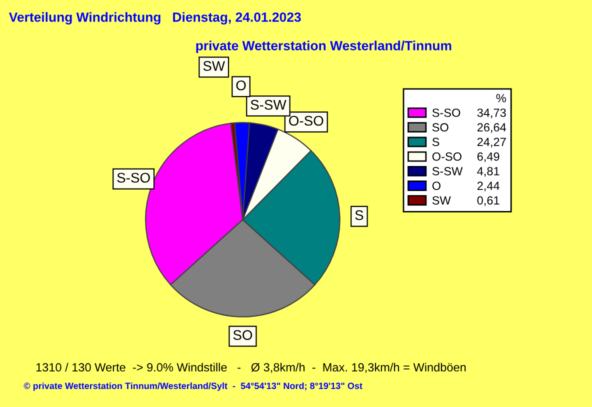 The height and width of the screenshot is (407, 592). I want to click on chart-title: Verteilung Windrichtung Dienstag, 24.01.2023, so click(154, 18).